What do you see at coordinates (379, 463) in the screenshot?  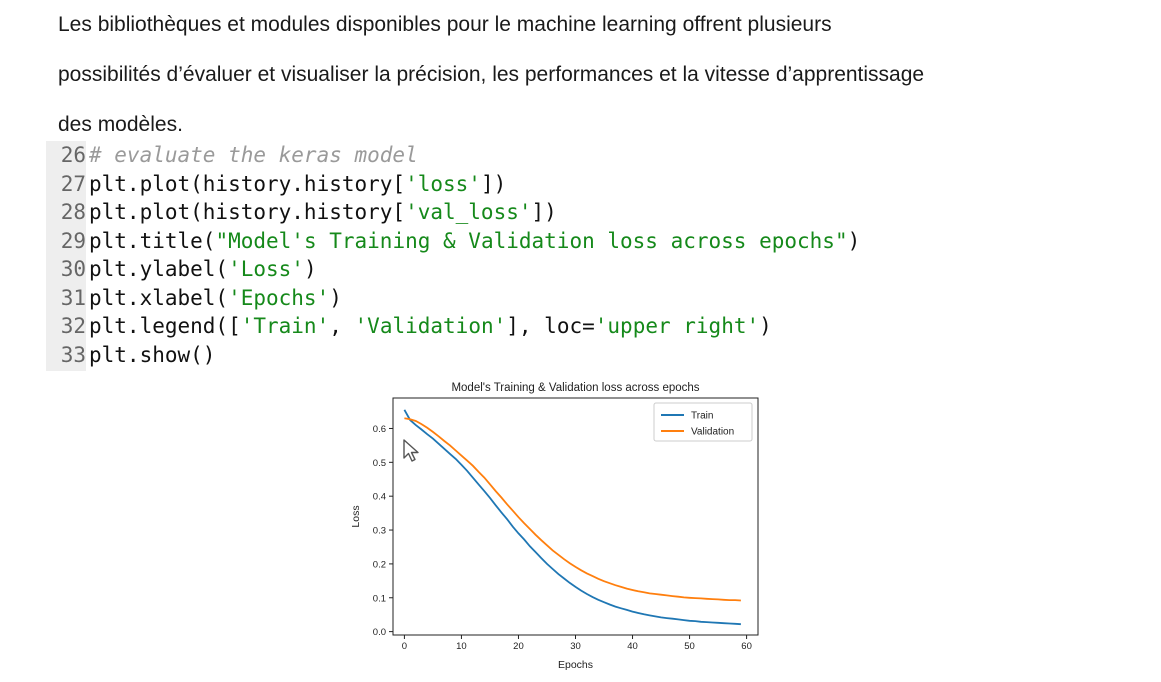 I see `y-tick-label: 0.5` at bounding box center [379, 463].